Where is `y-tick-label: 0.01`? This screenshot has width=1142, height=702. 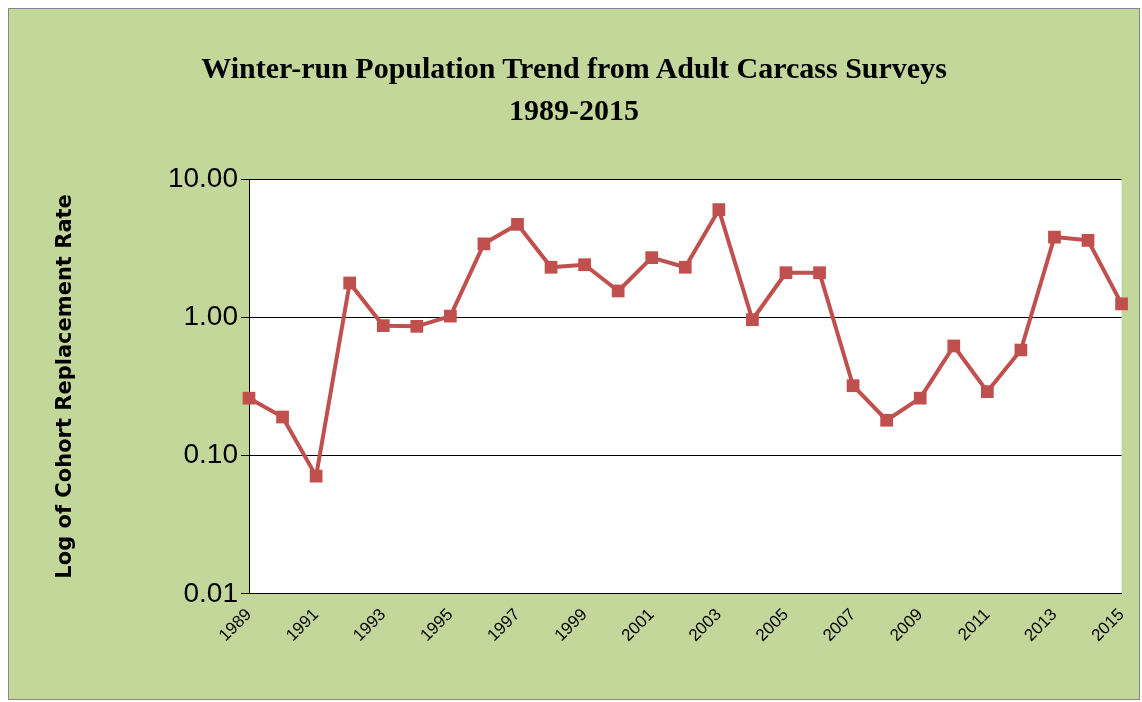 y-tick-label: 0.01 is located at coordinates (210, 592).